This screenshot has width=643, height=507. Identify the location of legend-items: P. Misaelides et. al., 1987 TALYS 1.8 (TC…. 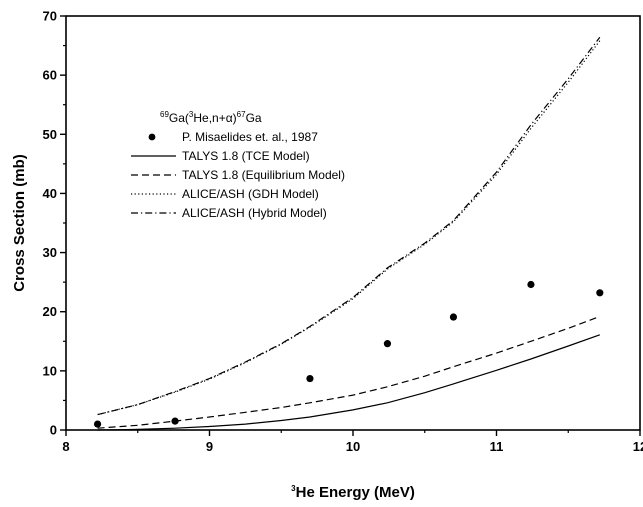
(238, 175).